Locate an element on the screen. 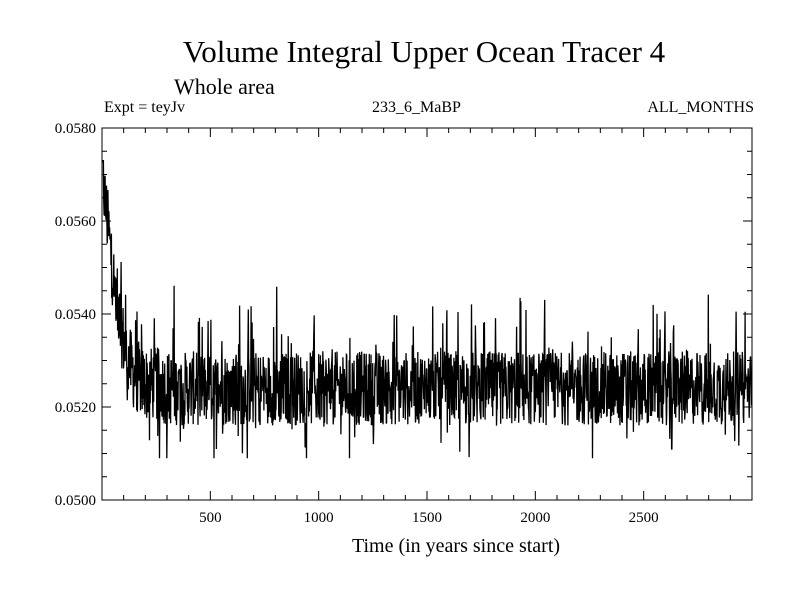  period-label: 233_6_MaBP is located at coordinates (416, 107).